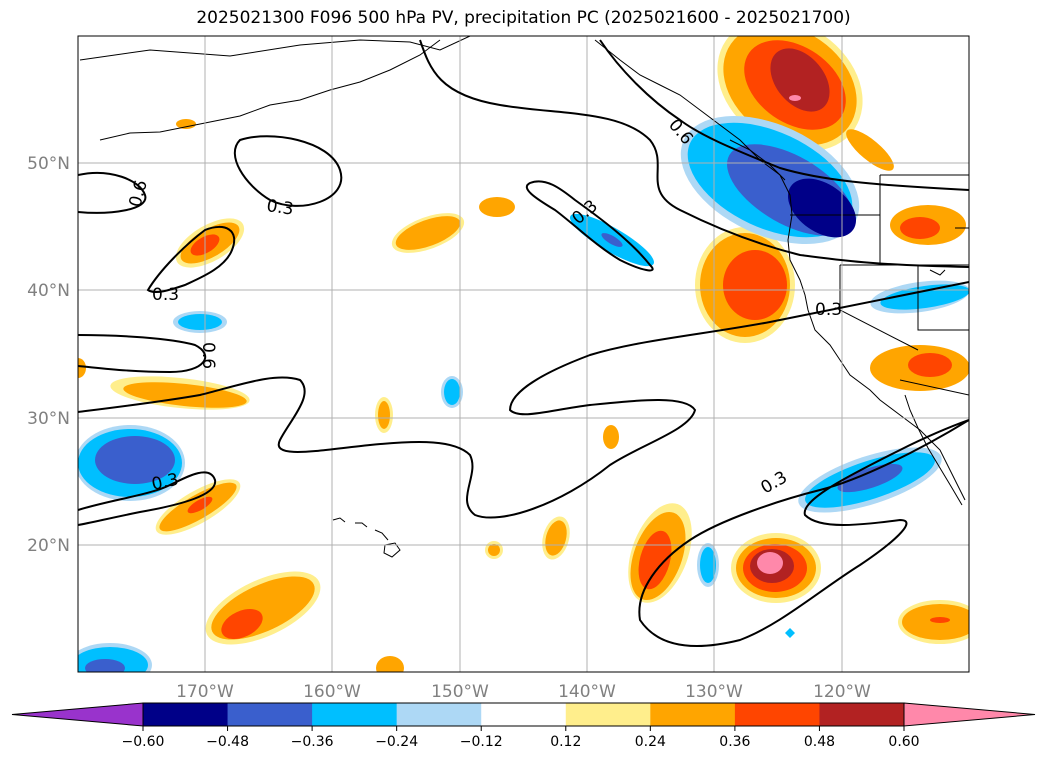  What do you see at coordinates (903, 742) in the screenshot?
I see `colorbar-tick-label: 0.60` at bounding box center [903, 742].